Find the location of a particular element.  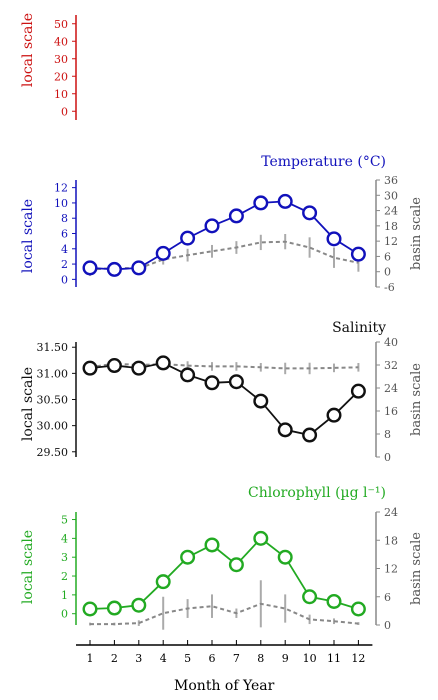

left-tick-label: 31.00 is located at coordinates (53, 373).